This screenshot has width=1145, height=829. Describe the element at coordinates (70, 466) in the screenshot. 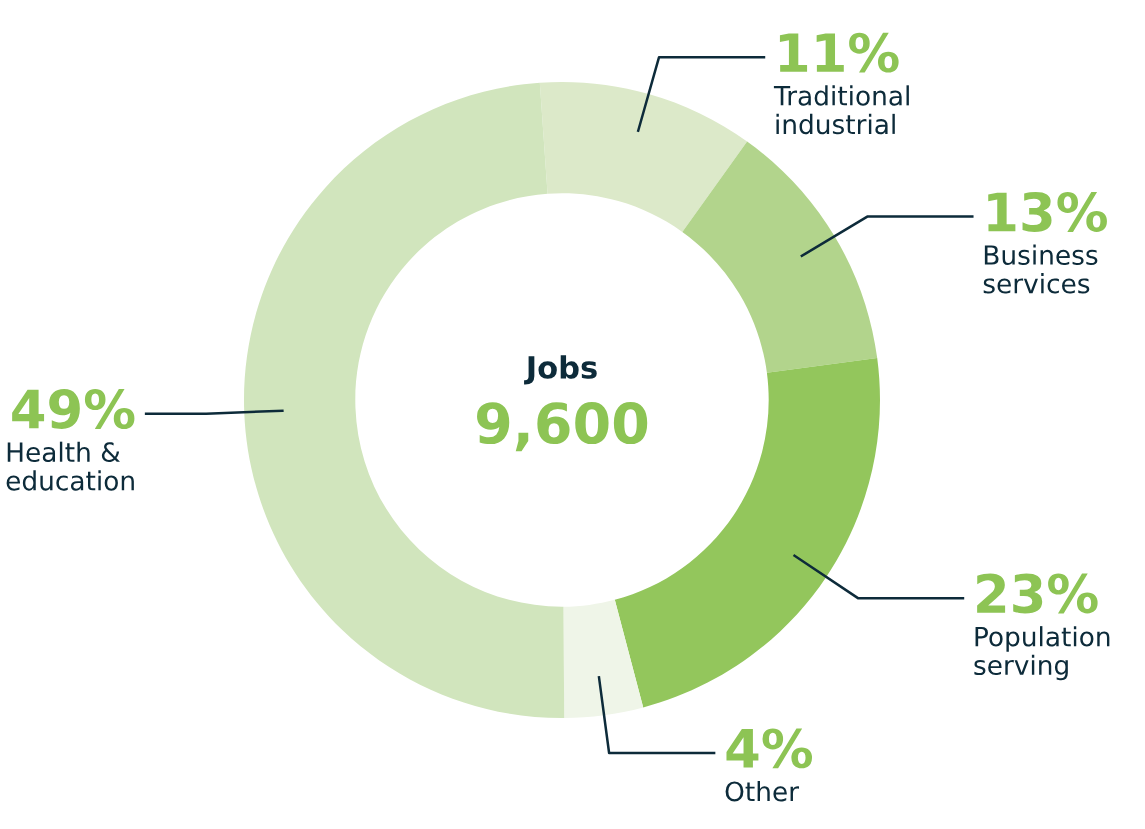

I see `slice-label: Health & education` at that location.